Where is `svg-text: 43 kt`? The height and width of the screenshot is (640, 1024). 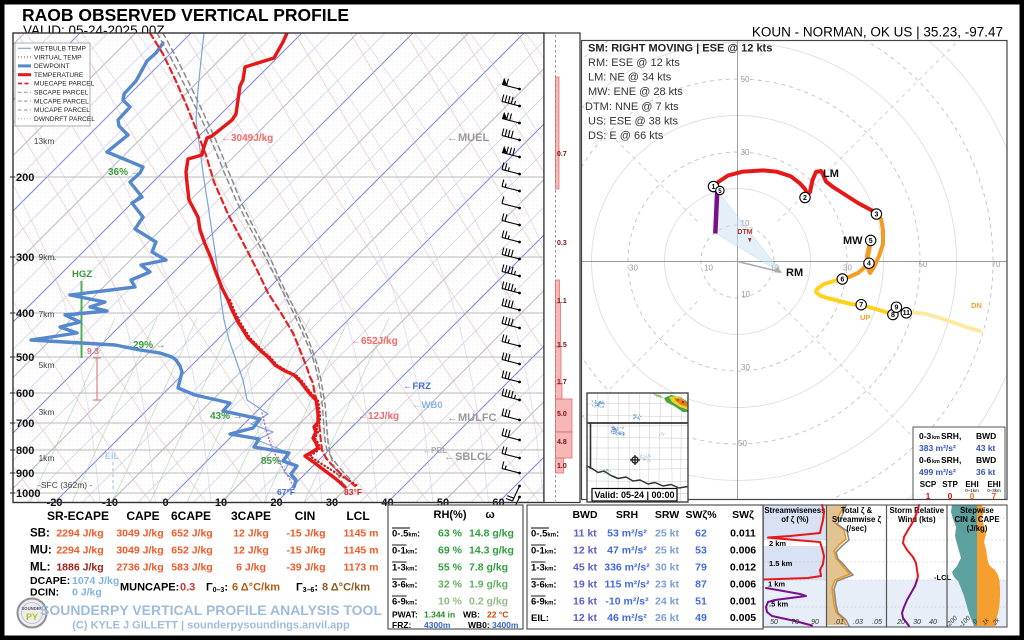 svg-text: 43 kt is located at coordinates (986, 448).